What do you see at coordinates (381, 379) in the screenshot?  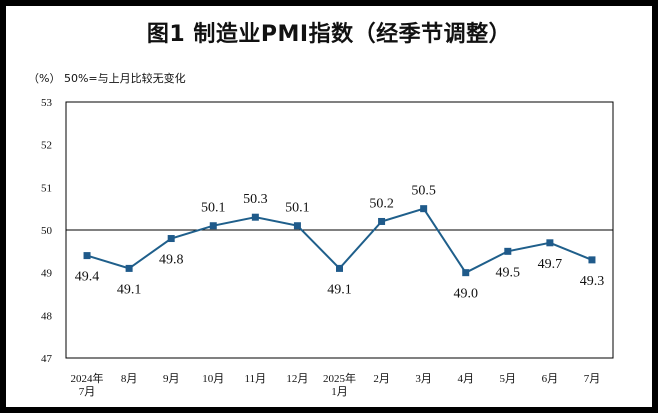 I see `x-tick-label: 2月` at bounding box center [381, 379].